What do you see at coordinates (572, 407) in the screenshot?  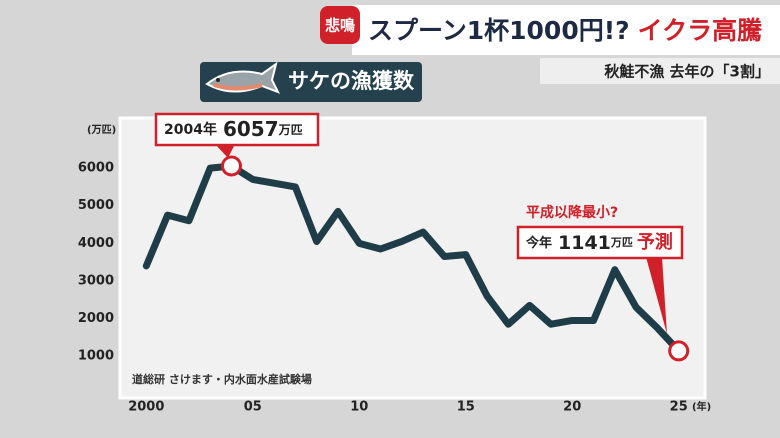 I see `x-tick-label: 20` at bounding box center [572, 407].